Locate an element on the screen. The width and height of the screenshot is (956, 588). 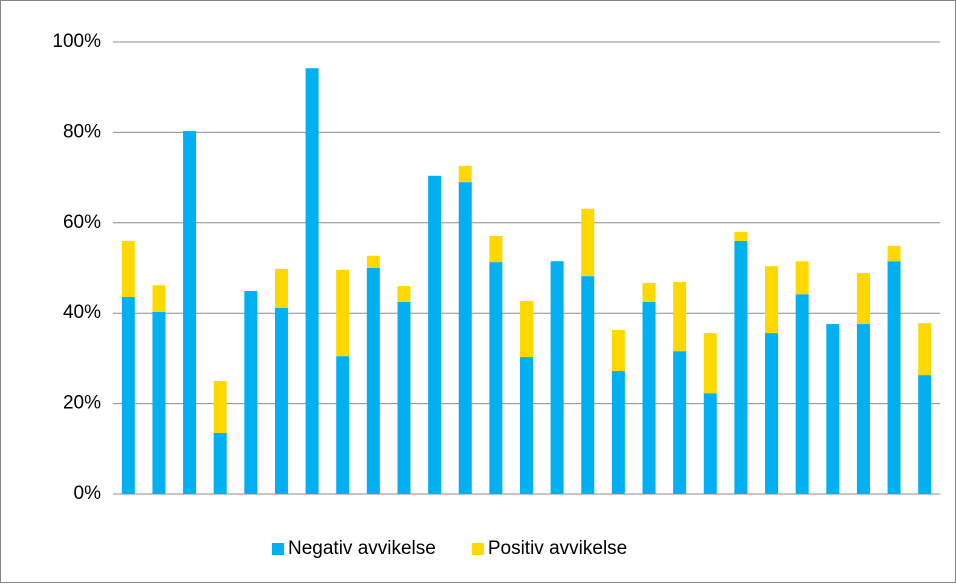
y-tick-label: 80% is located at coordinates (82, 131).